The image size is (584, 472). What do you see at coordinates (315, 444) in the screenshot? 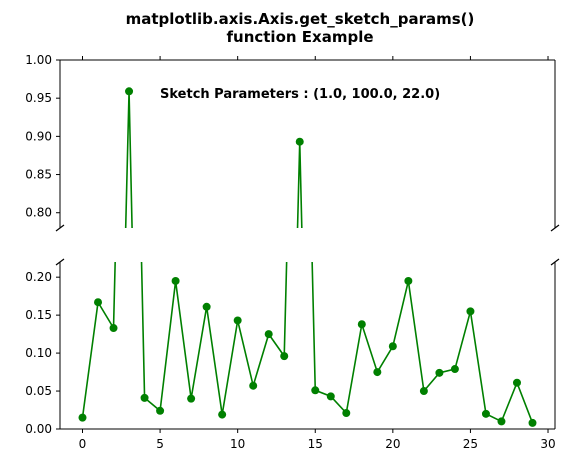
I see `x-tick-label: 15` at bounding box center [315, 444].